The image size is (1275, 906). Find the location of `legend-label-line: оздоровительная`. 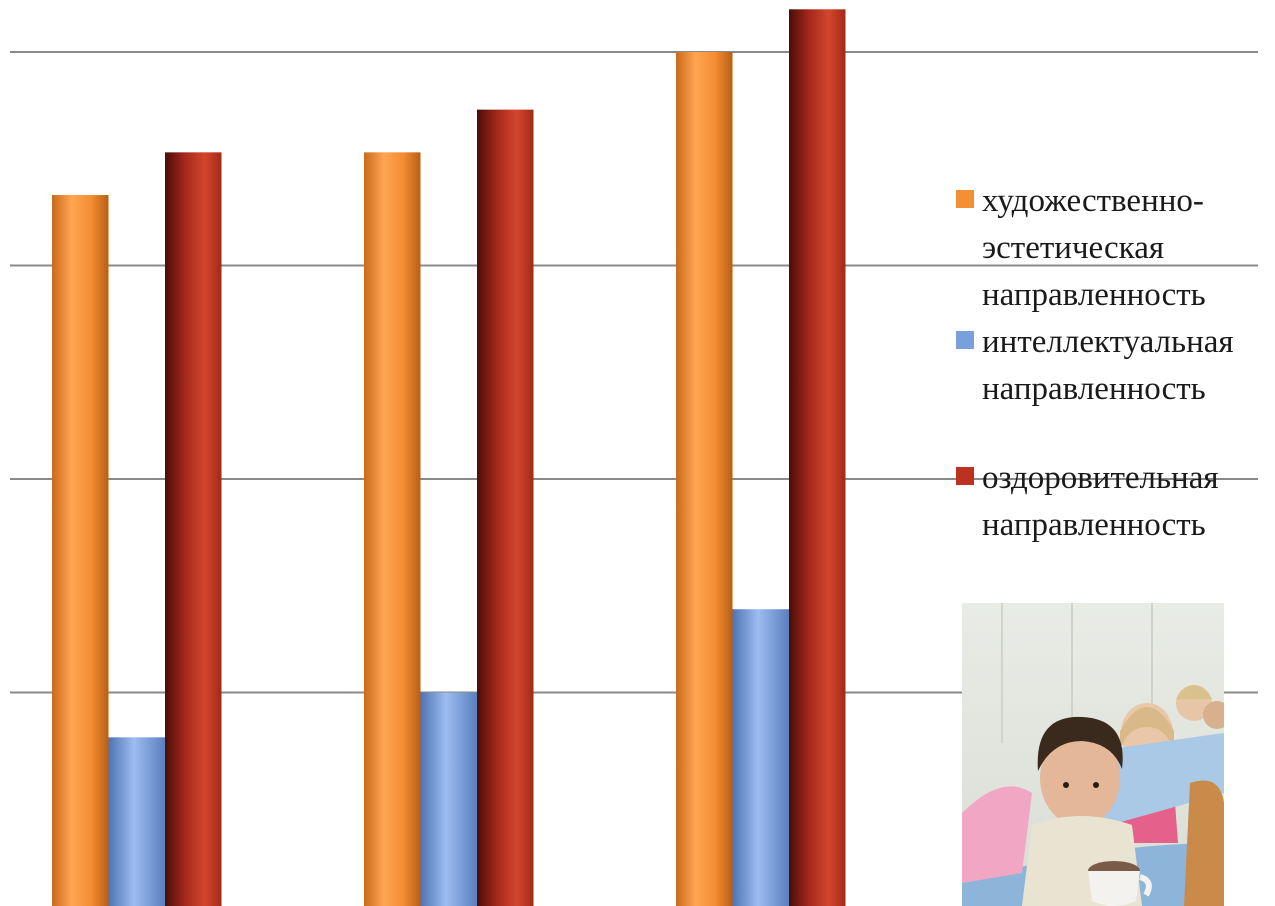

legend-label-line: оздоровительная is located at coordinates (1100, 478).